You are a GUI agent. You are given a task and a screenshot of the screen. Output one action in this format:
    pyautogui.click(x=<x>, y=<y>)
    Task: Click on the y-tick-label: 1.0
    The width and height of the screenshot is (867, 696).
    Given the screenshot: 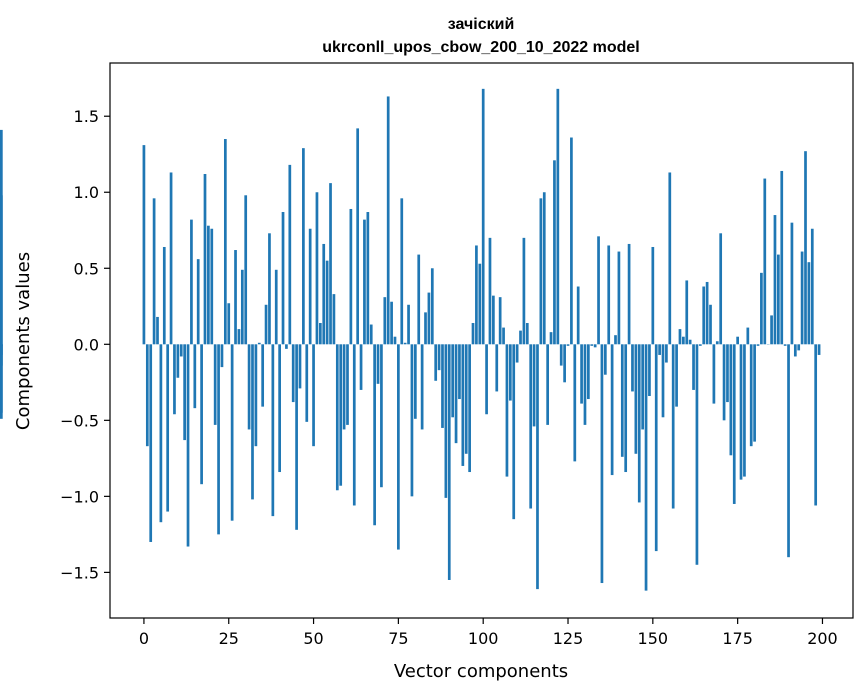 What is the action you would take?
    pyautogui.click(x=86, y=192)
    